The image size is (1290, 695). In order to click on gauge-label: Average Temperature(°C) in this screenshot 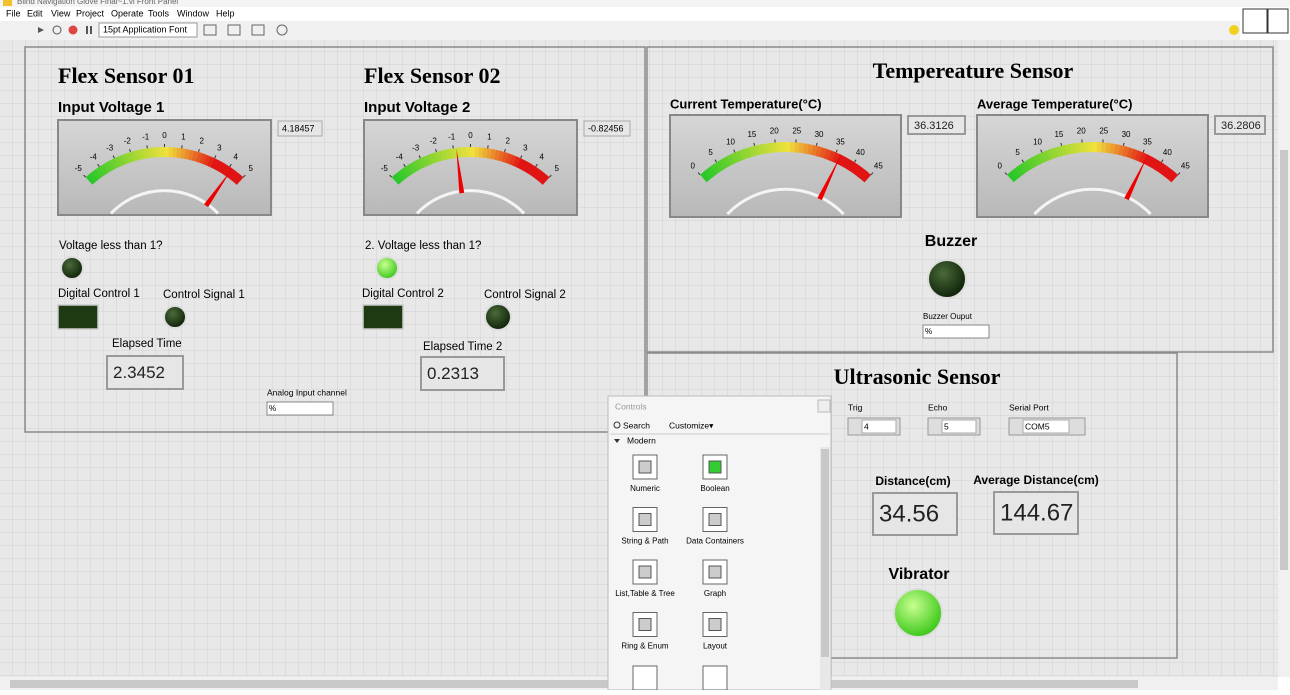, I will do `click(1054, 103)`.